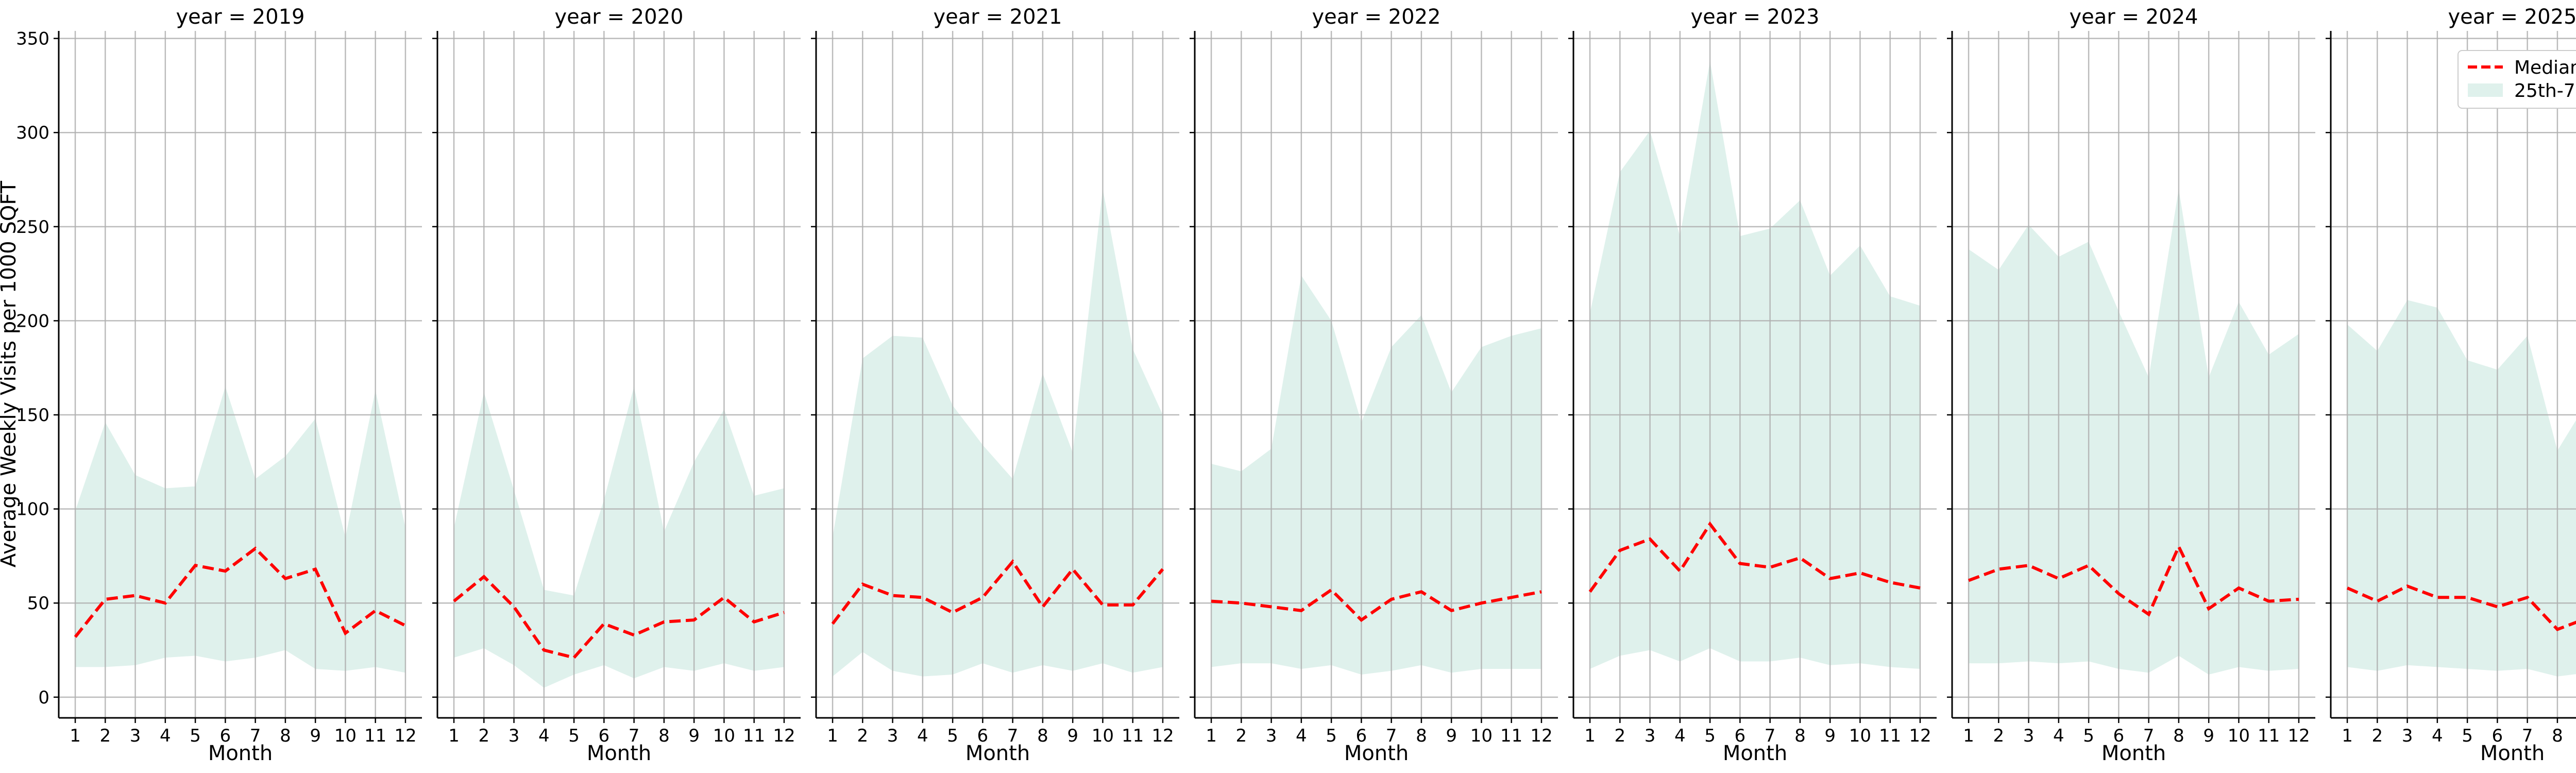 This screenshot has width=2576, height=773. What do you see at coordinates (32, 133) in the screenshot?
I see `y-tick-label: 300` at bounding box center [32, 133].